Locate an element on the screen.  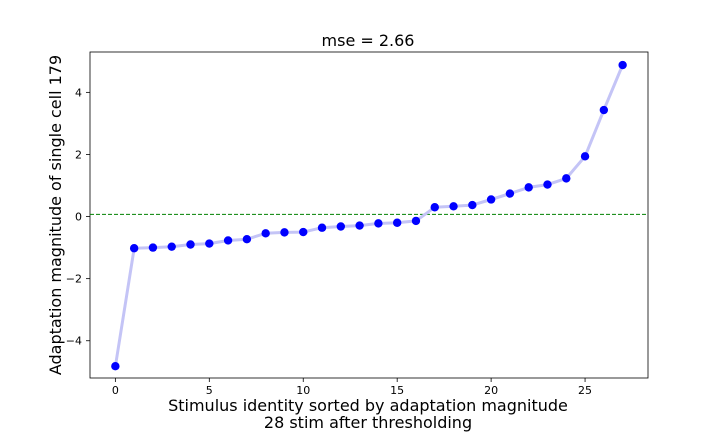
y-tick-label: 2 is located at coordinates (78, 154).